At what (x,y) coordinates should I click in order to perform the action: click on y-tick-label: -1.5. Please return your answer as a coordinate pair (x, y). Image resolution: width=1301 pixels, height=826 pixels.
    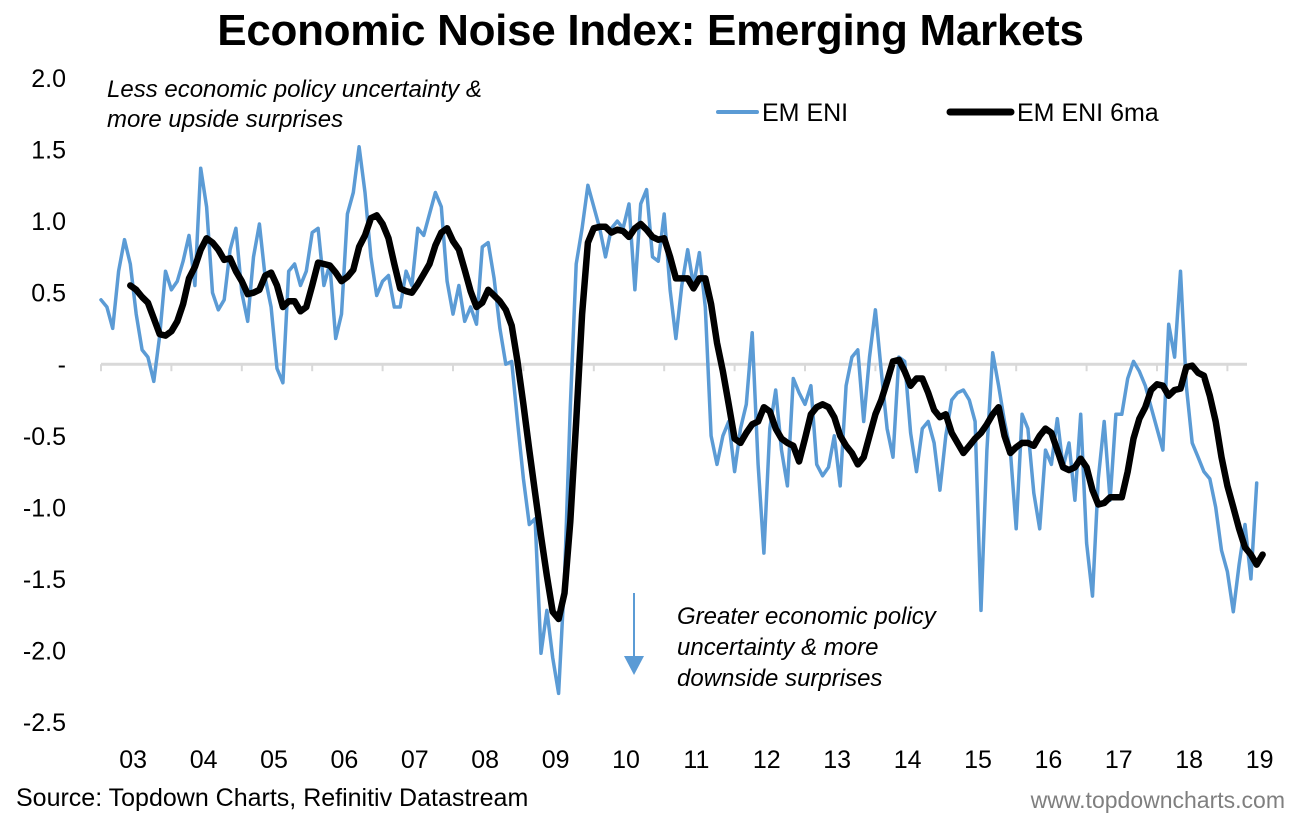
    Looking at the image, I should click on (44, 580).